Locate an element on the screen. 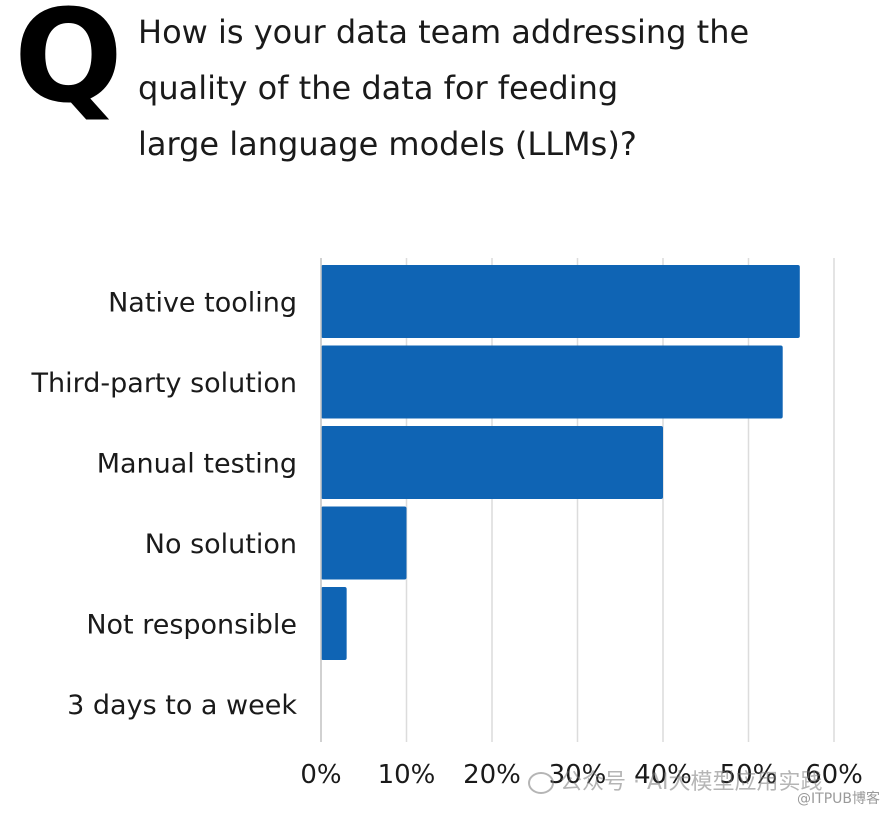 Image resolution: width=890 pixels, height=814 pixels. category-label: Native tooling is located at coordinates (202, 303).